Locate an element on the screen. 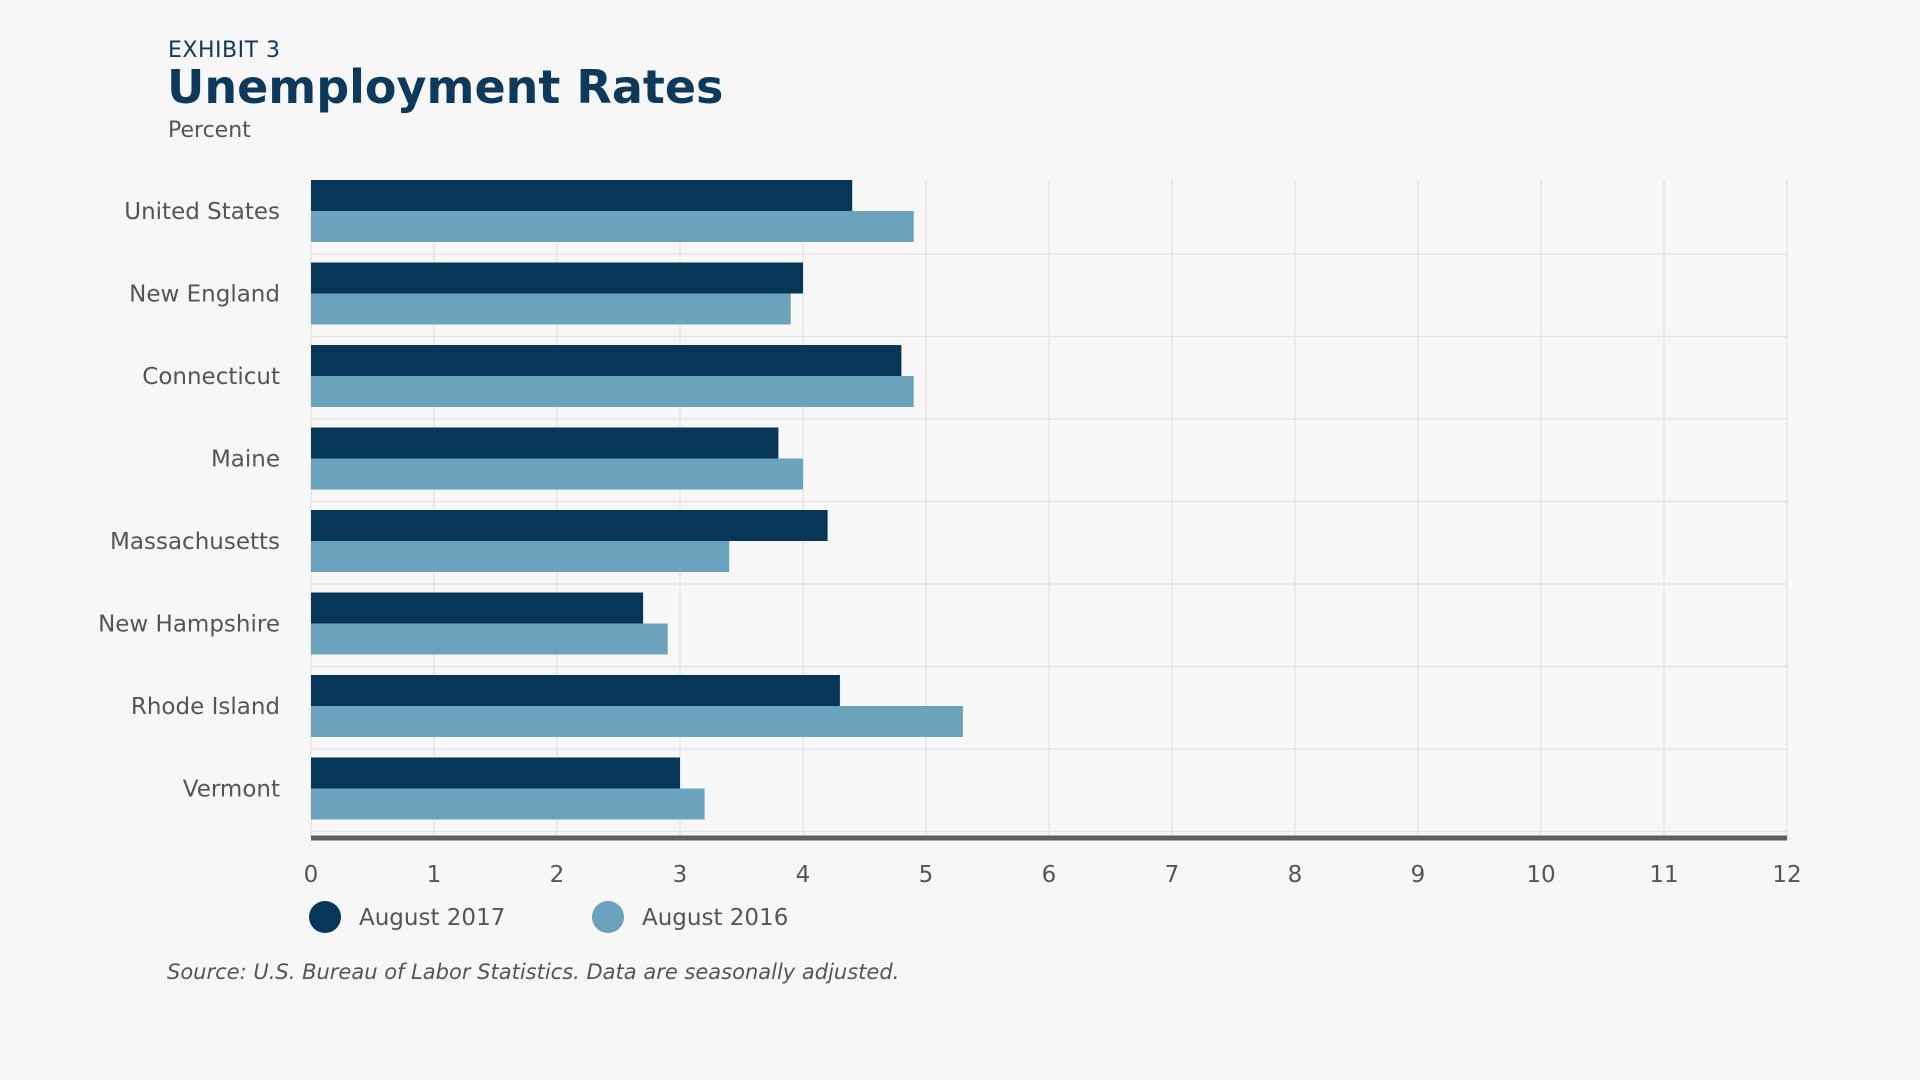  category-label: Maine is located at coordinates (245, 460).